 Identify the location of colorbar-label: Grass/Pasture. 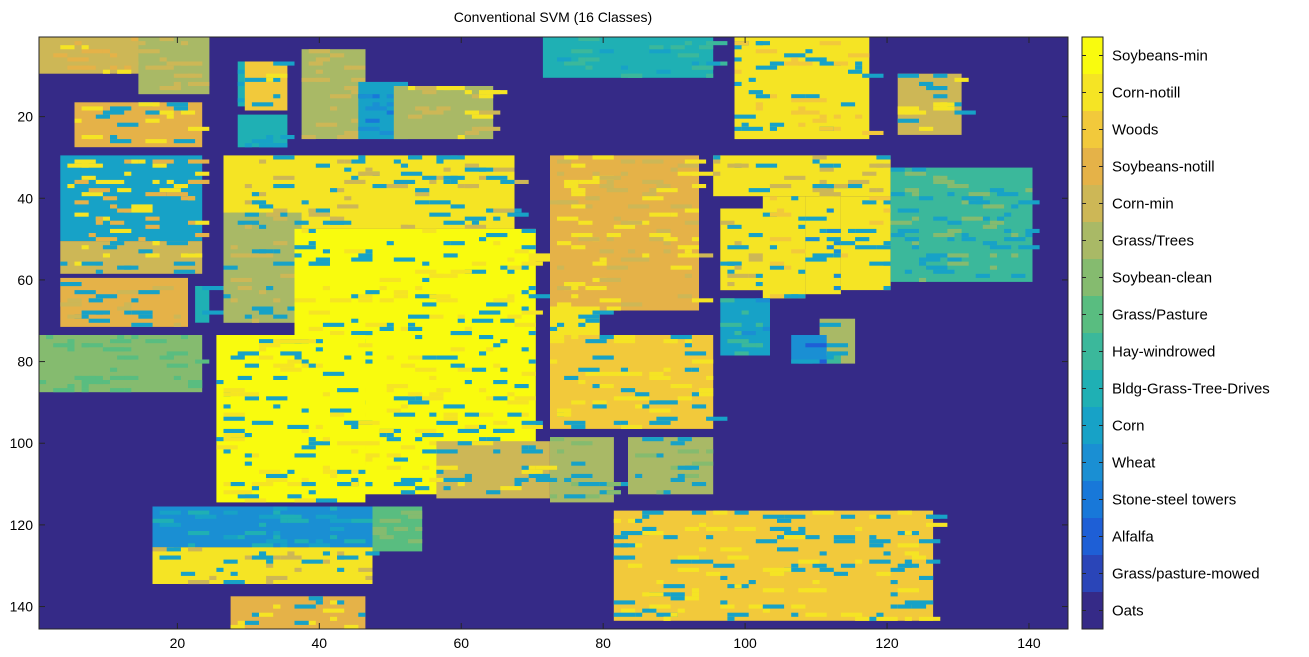
(1160, 315).